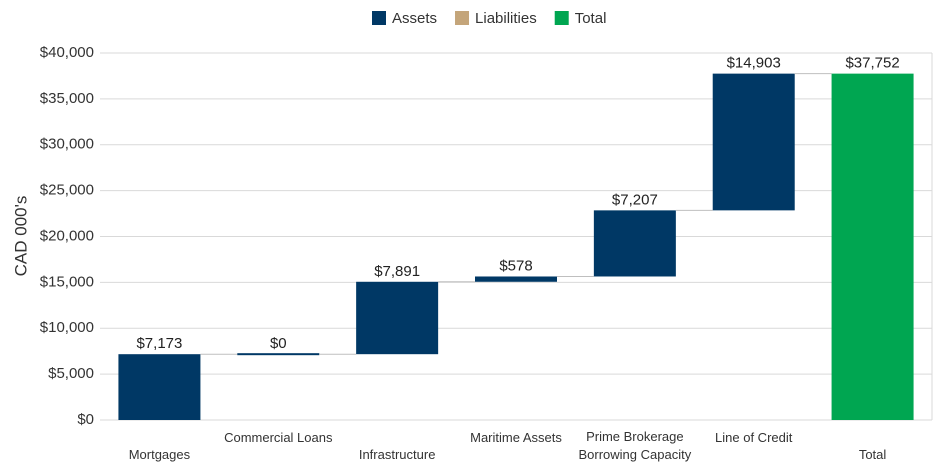  I want to click on y-tick-label: $30,000, so click(67, 144).